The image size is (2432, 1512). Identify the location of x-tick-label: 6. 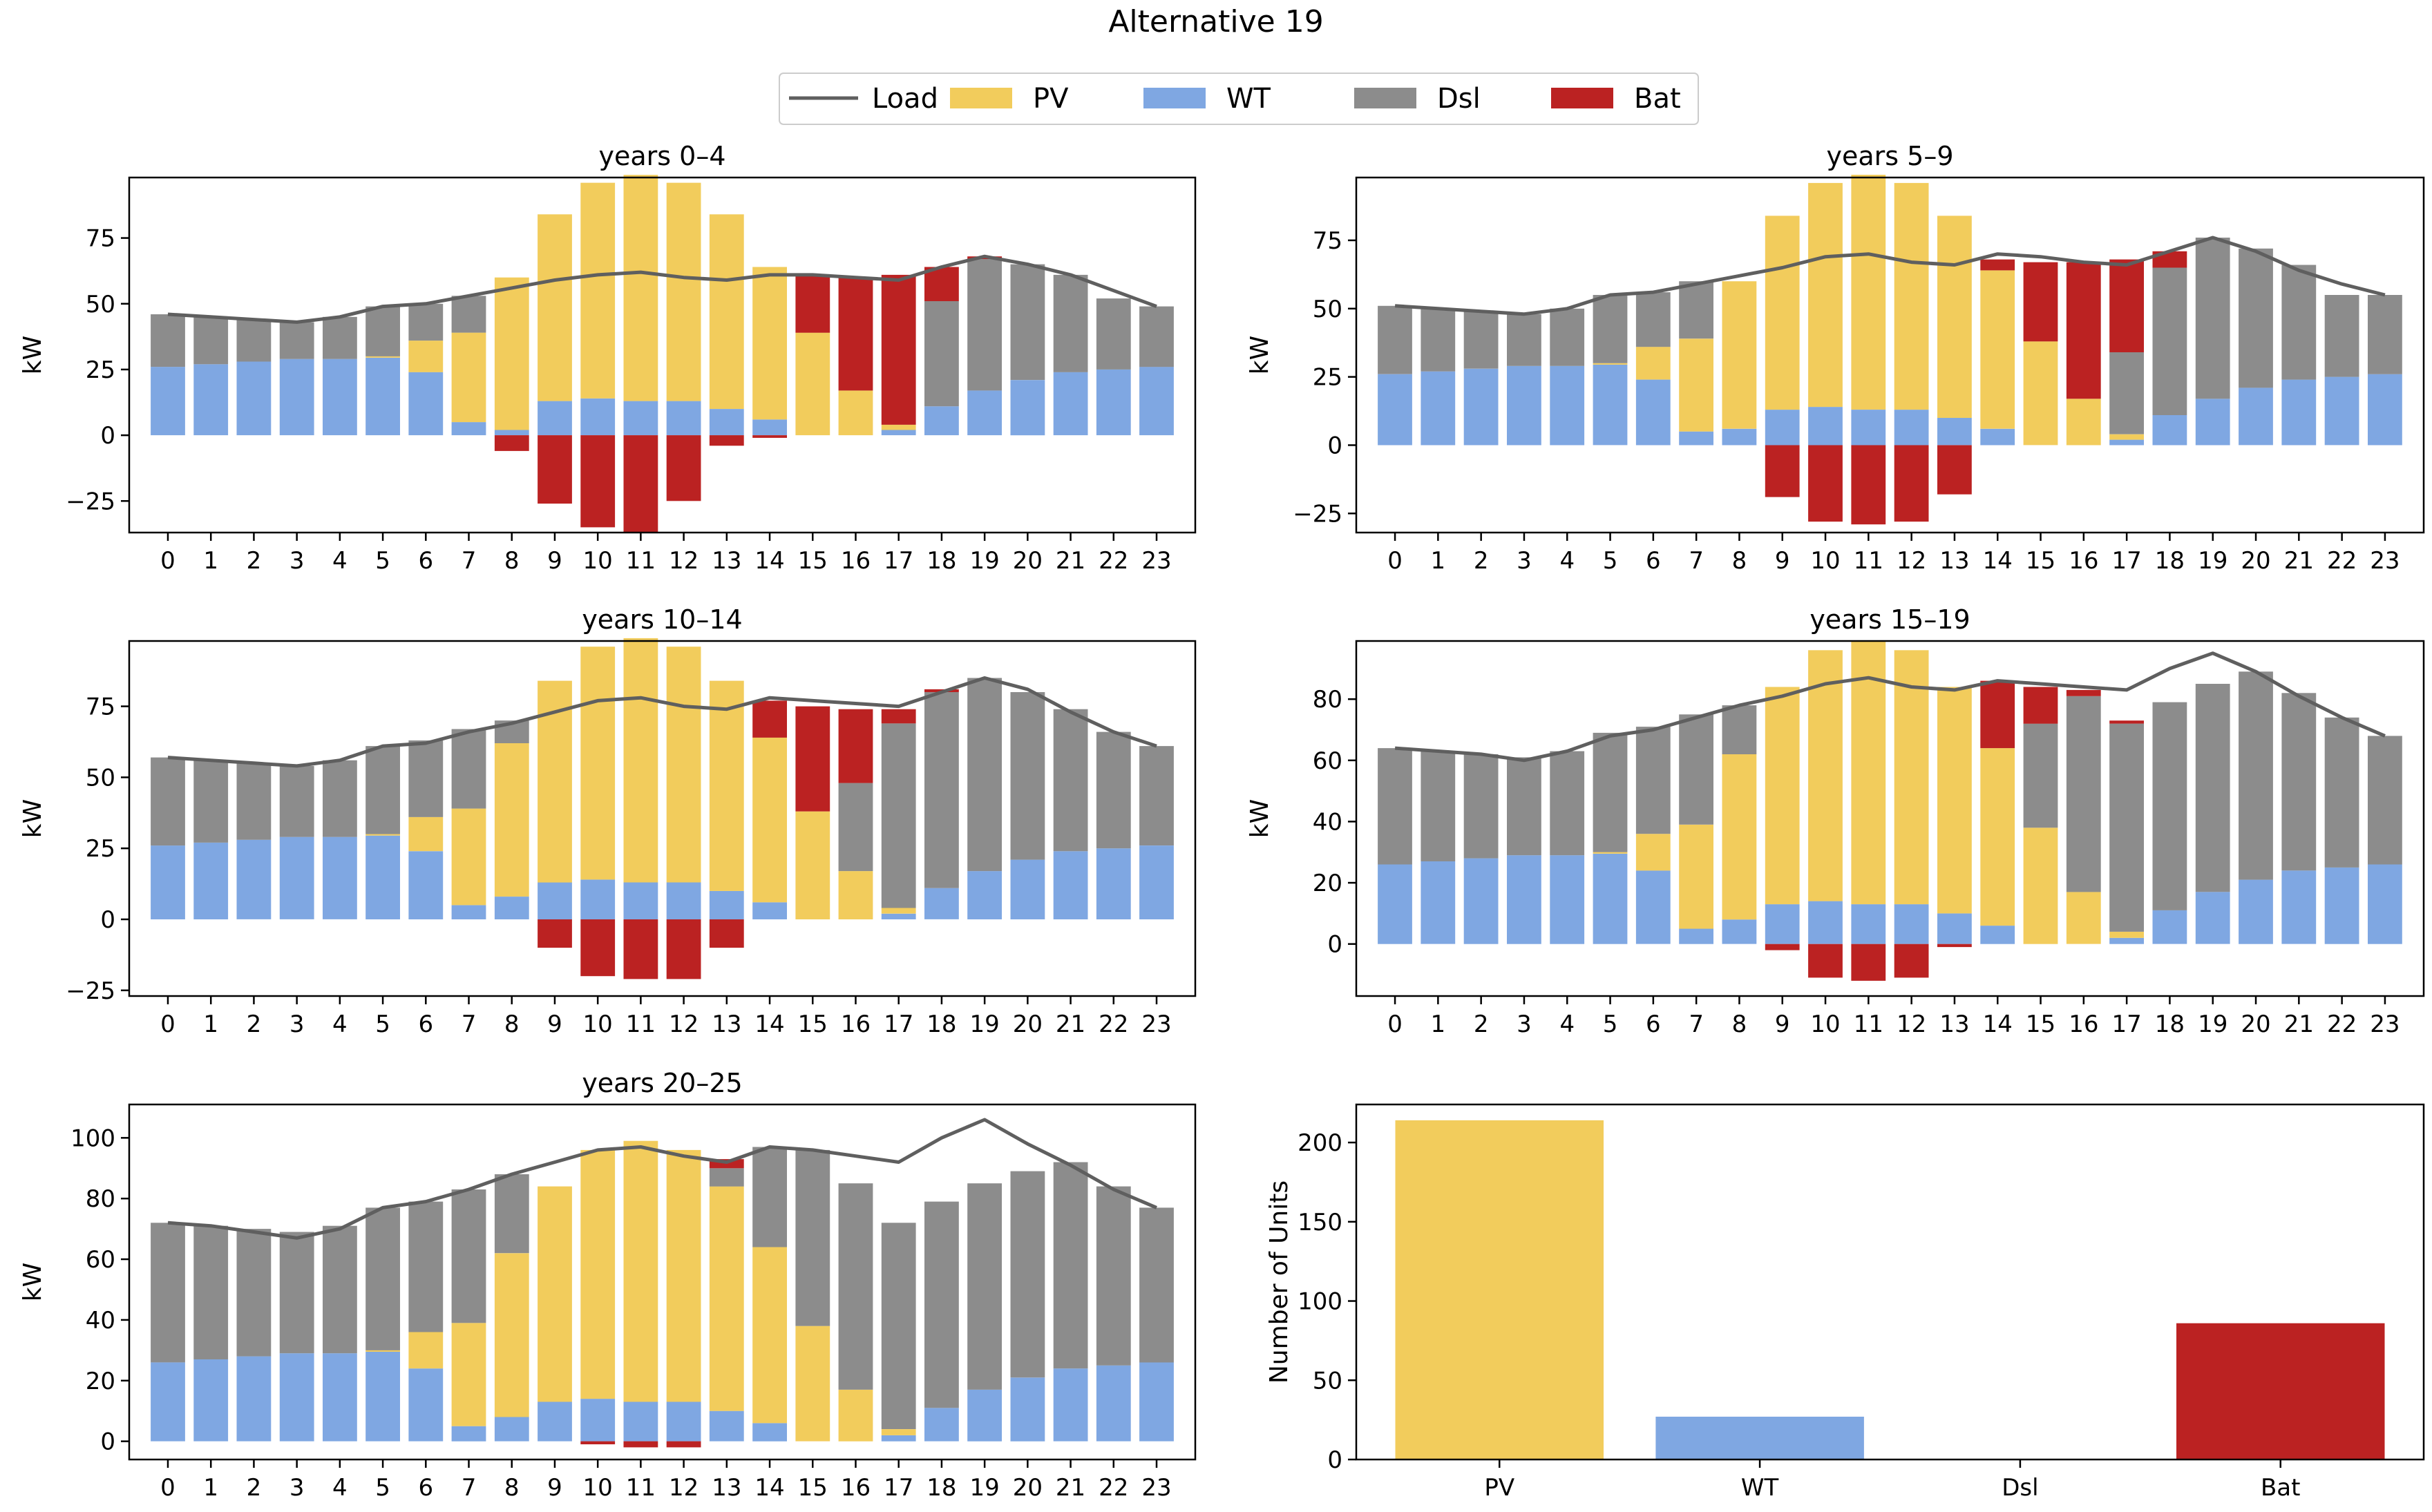
(1653, 561).